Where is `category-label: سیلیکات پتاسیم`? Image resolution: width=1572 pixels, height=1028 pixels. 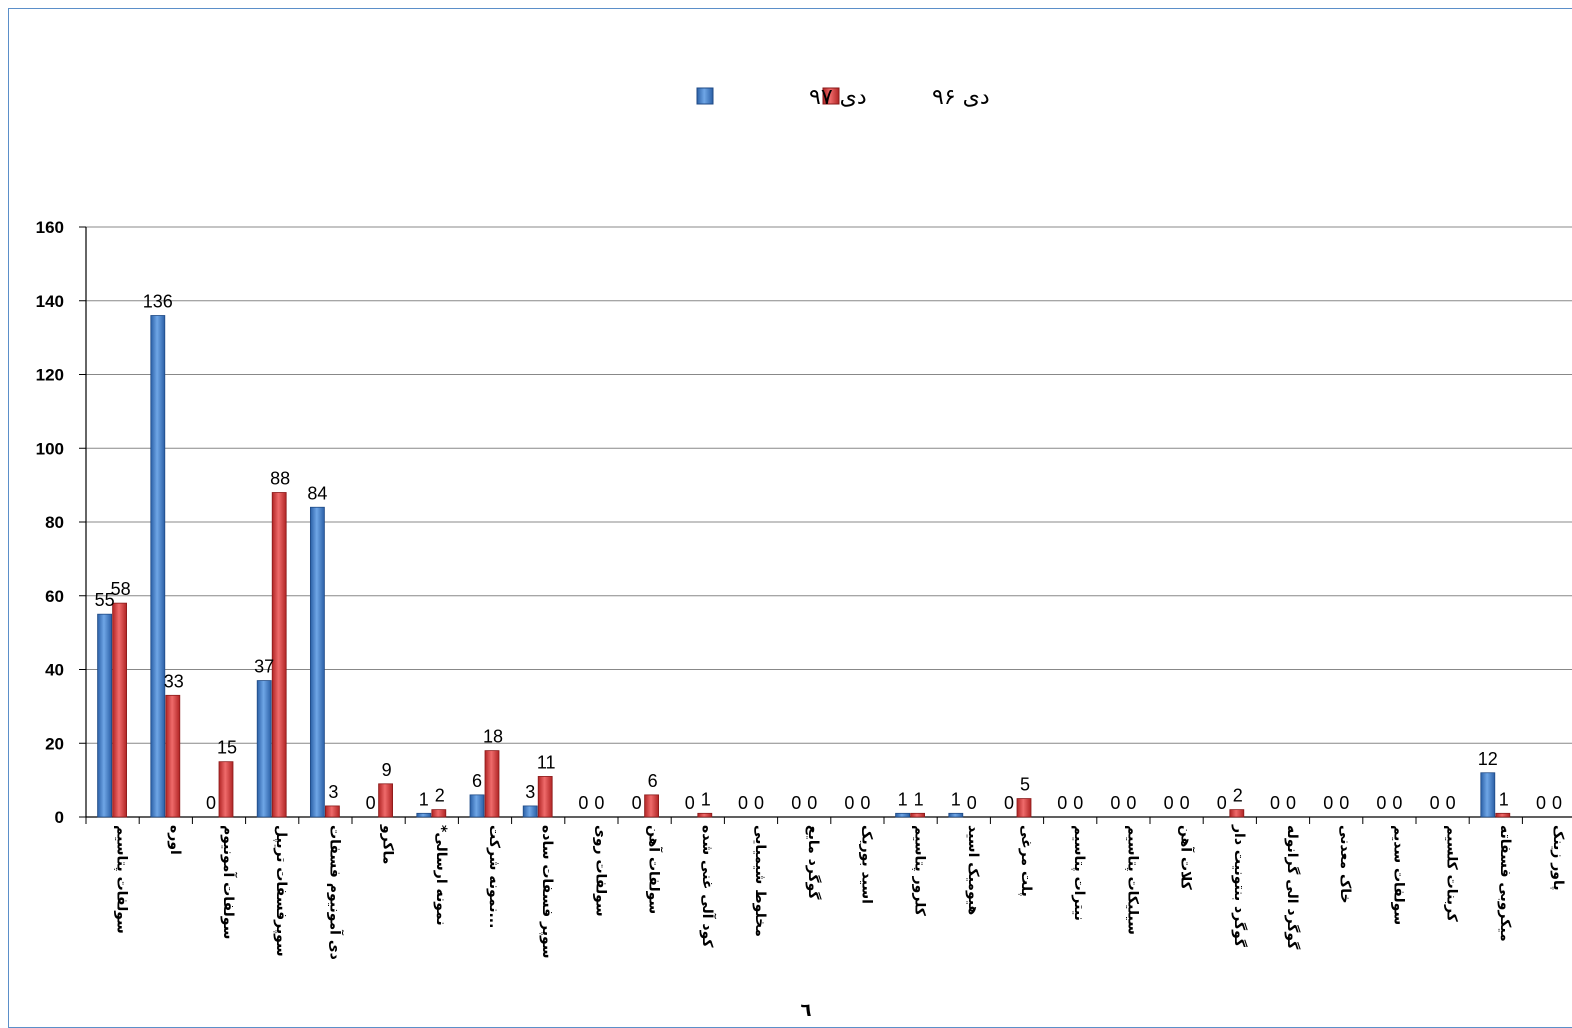 category-label: سیلیکات پتاسیم is located at coordinates (1132, 880).